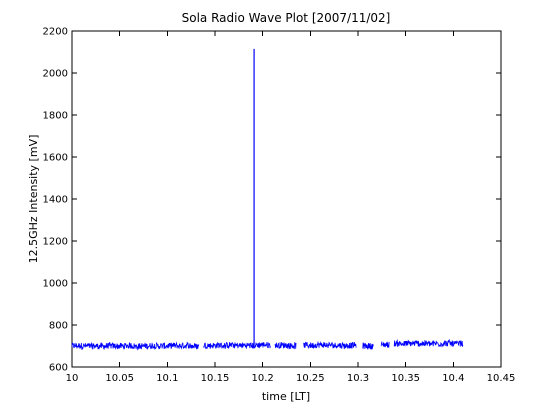  I want to click on x-axis-label: time [LT], so click(286, 396).